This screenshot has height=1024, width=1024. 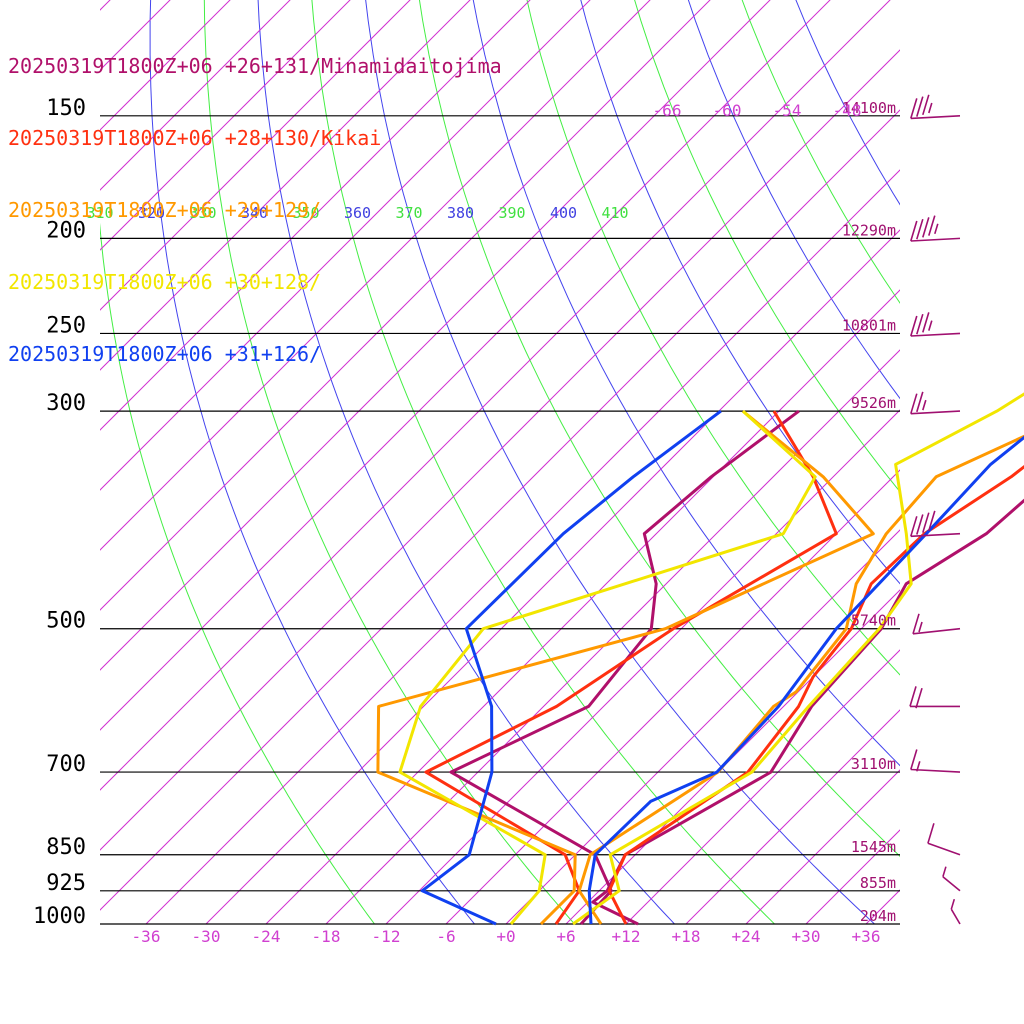 What do you see at coordinates (614, 213) in the screenshot?
I see `theta-label: 410` at bounding box center [614, 213].